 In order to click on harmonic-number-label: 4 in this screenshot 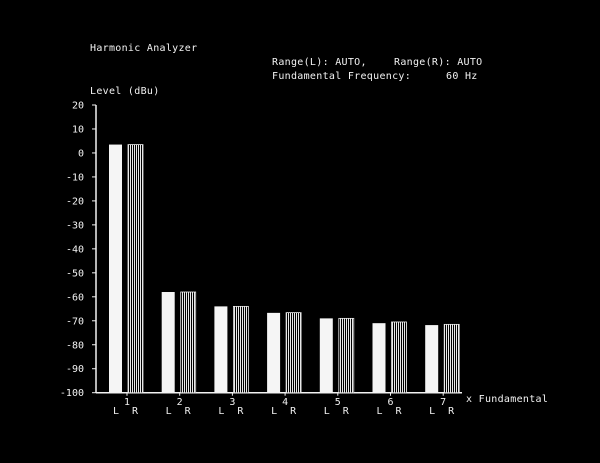, I will do `click(285, 402)`.